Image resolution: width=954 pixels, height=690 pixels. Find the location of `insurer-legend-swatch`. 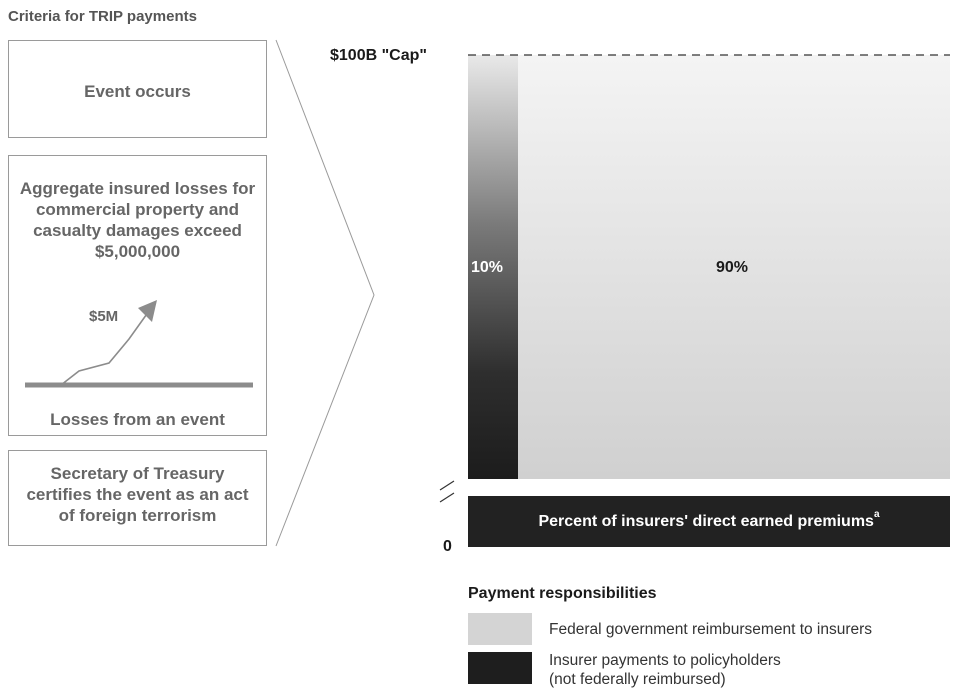

insurer-legend-swatch is located at coordinates (500, 668).